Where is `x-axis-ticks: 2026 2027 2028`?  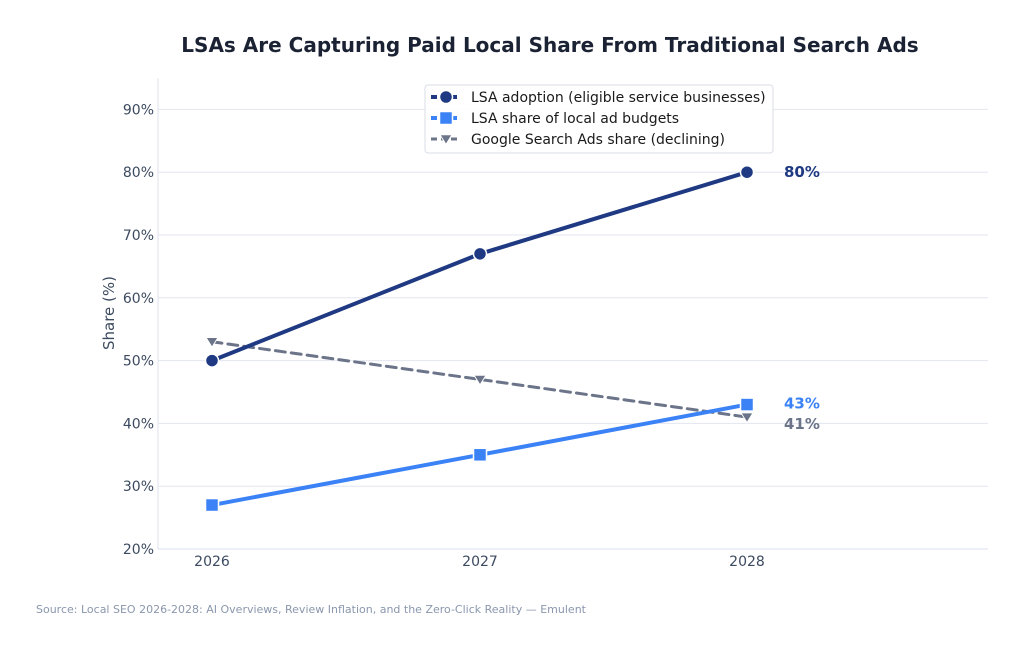
x-axis-ticks: 2026 2027 2028 is located at coordinates (479, 562).